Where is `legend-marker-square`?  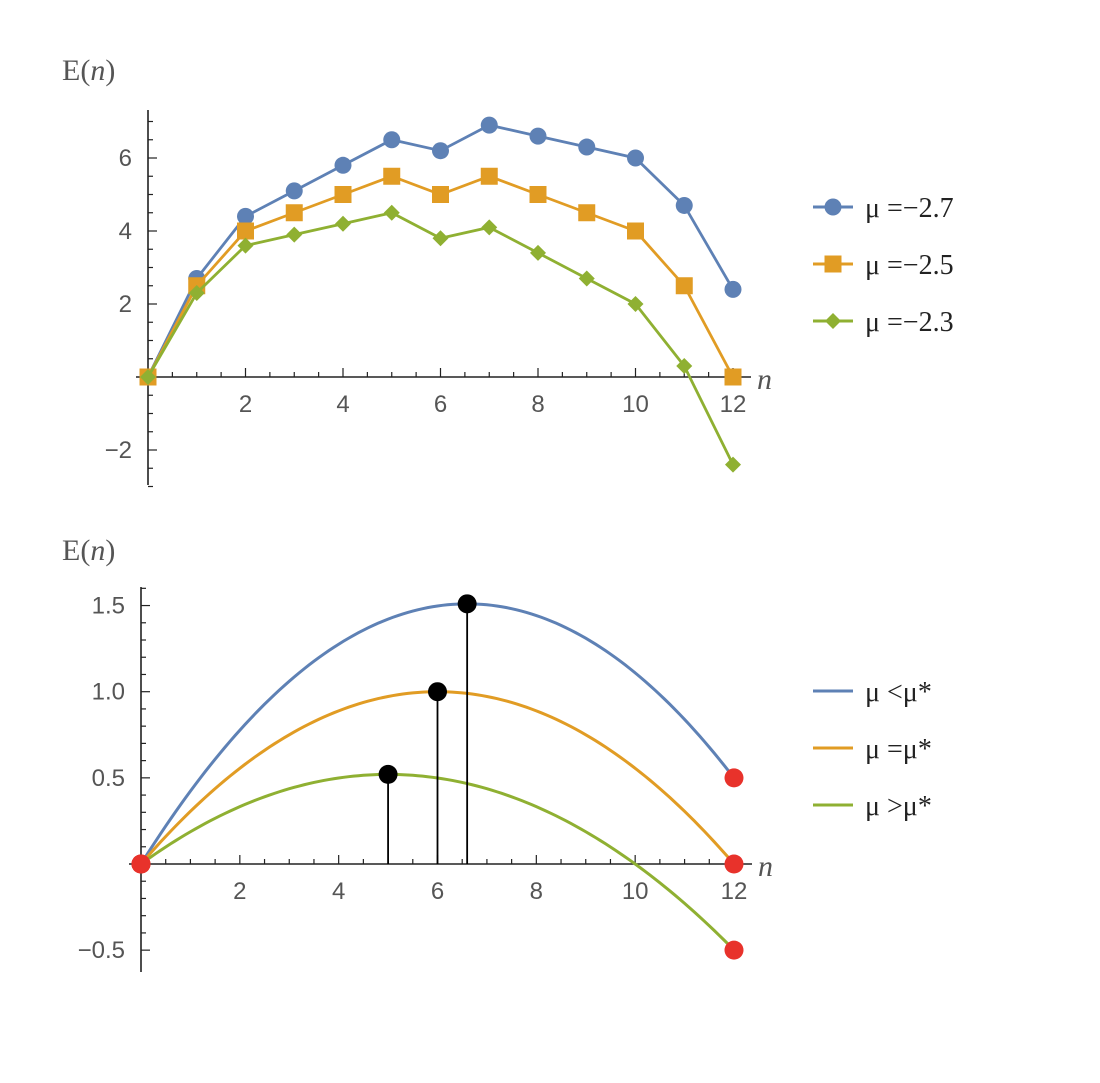
legend-marker-square is located at coordinates (833, 264).